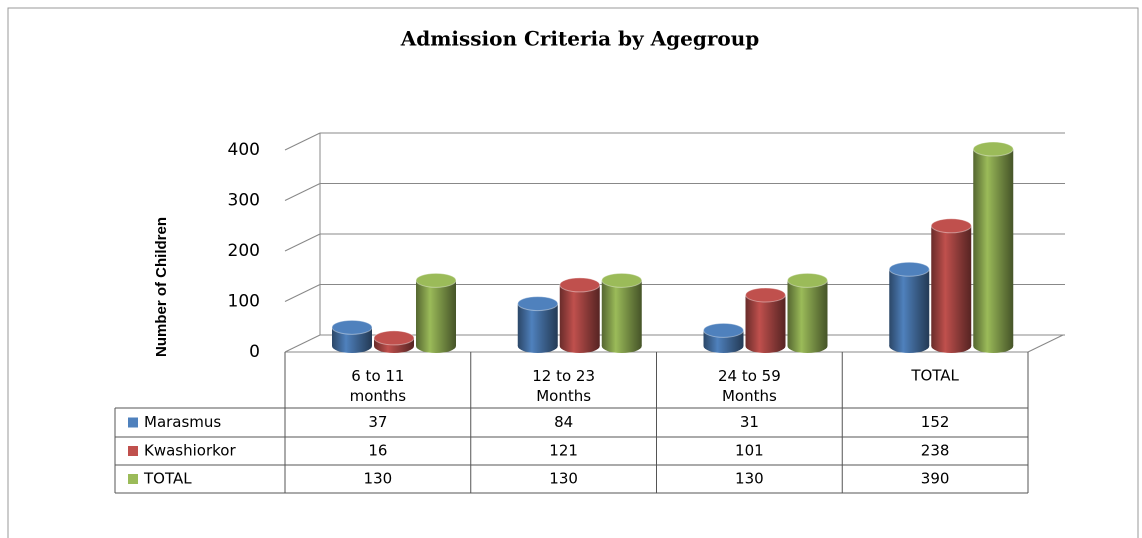 The width and height of the screenshot is (1142, 538). I want to click on y-tick-label: 0, so click(254, 352).